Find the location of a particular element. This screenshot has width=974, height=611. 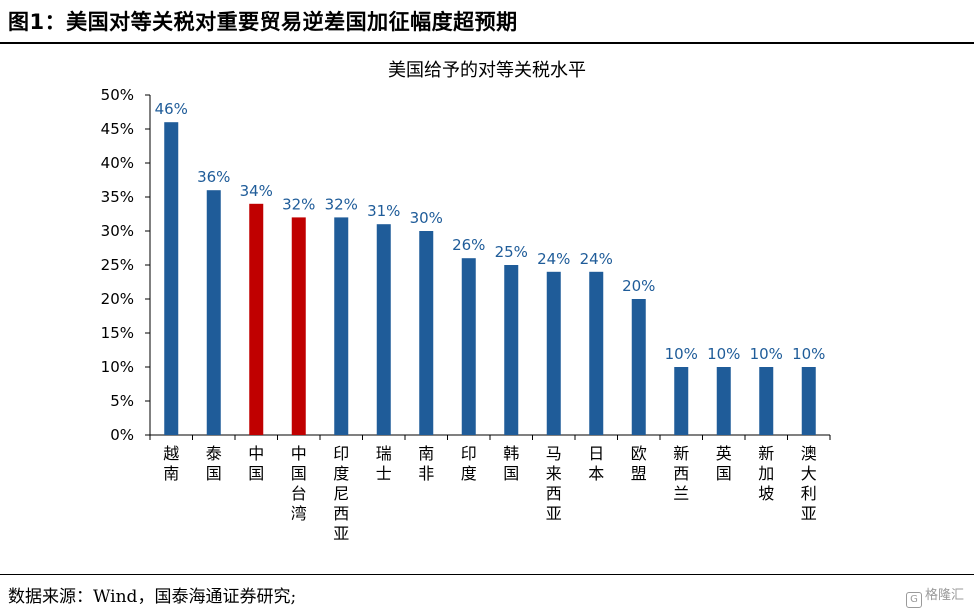

y-tick-label: 10% is located at coordinates (117, 367).